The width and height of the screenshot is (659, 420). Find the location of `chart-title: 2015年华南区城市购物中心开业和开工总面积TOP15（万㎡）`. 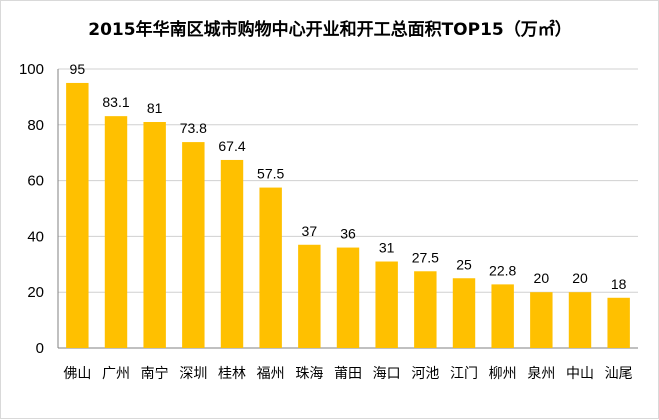

chart-title: 2015年华南区城市购物中心开业和开工总面积TOP15（万㎡） is located at coordinates (329, 29).